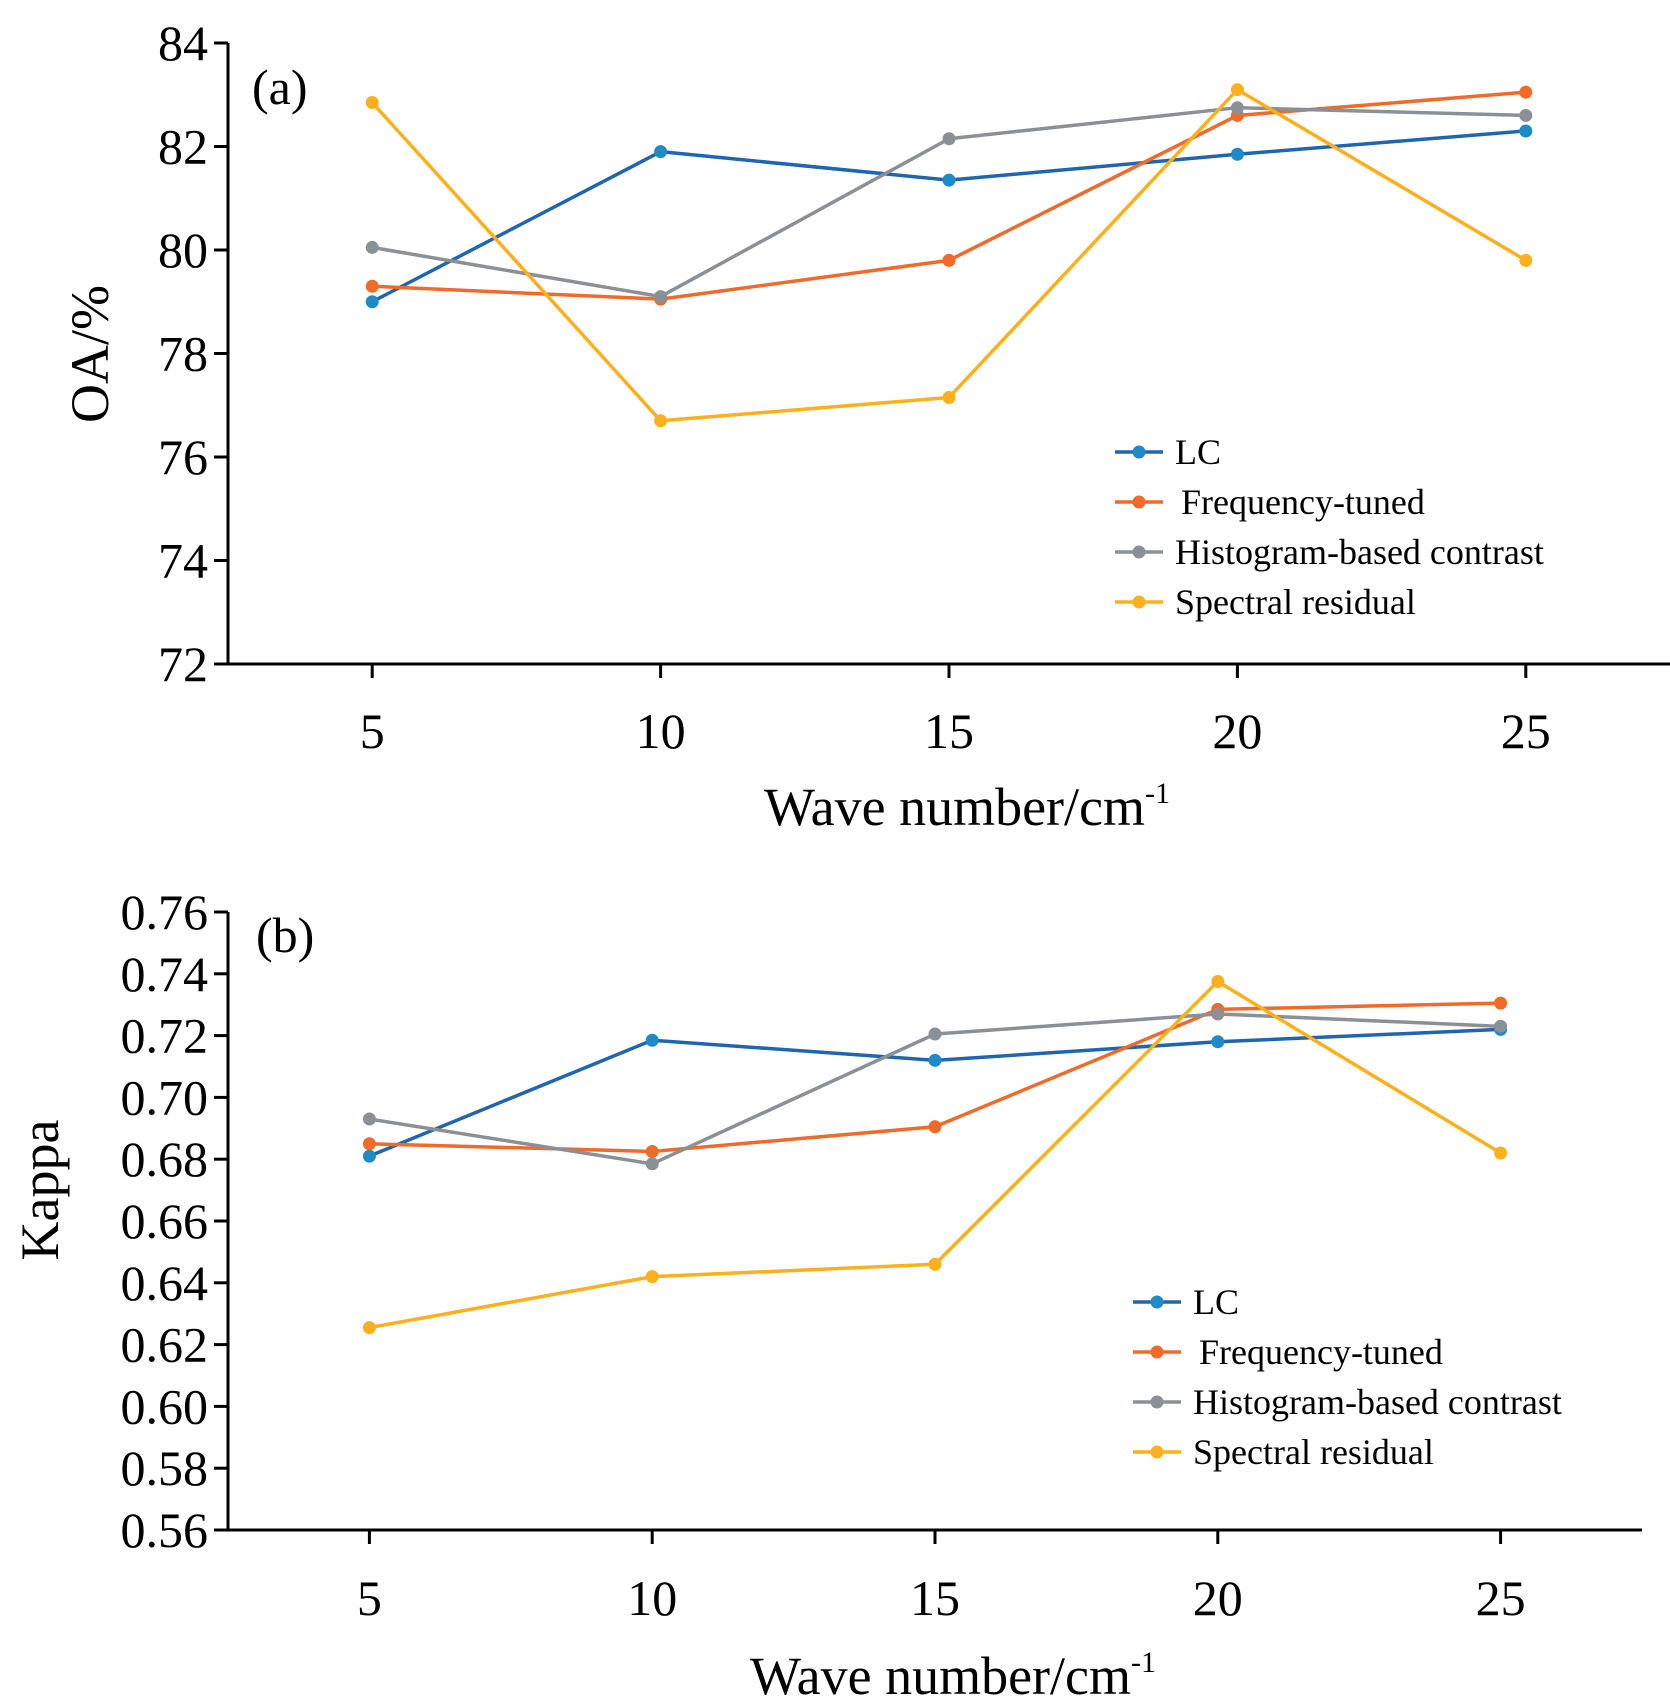 This screenshot has width=1670, height=1707. What do you see at coordinates (165, 1468) in the screenshot?
I see `y-tick-label: 0.58` at bounding box center [165, 1468].